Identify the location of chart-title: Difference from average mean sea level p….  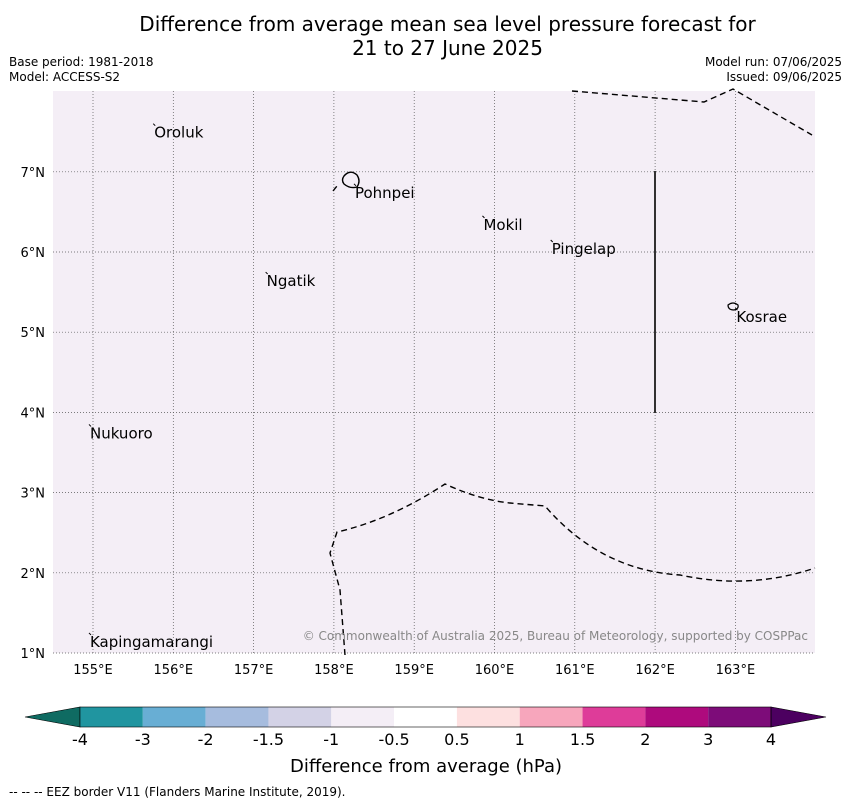
(425, 36).